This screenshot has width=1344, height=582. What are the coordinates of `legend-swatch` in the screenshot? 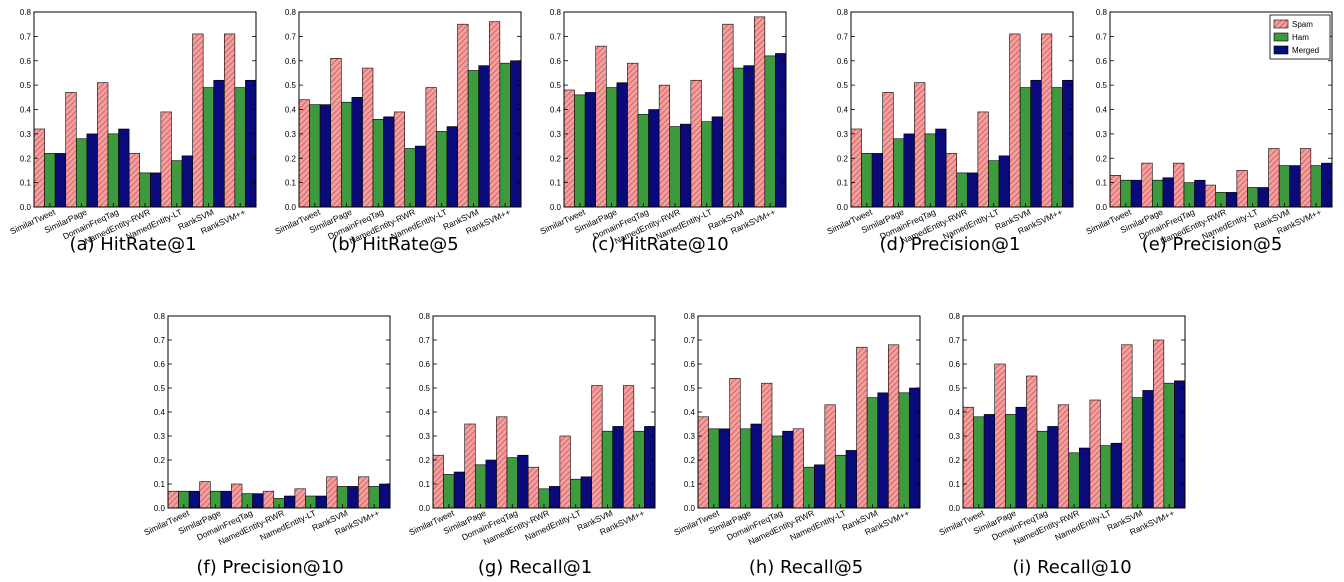 It's located at (1281, 50).